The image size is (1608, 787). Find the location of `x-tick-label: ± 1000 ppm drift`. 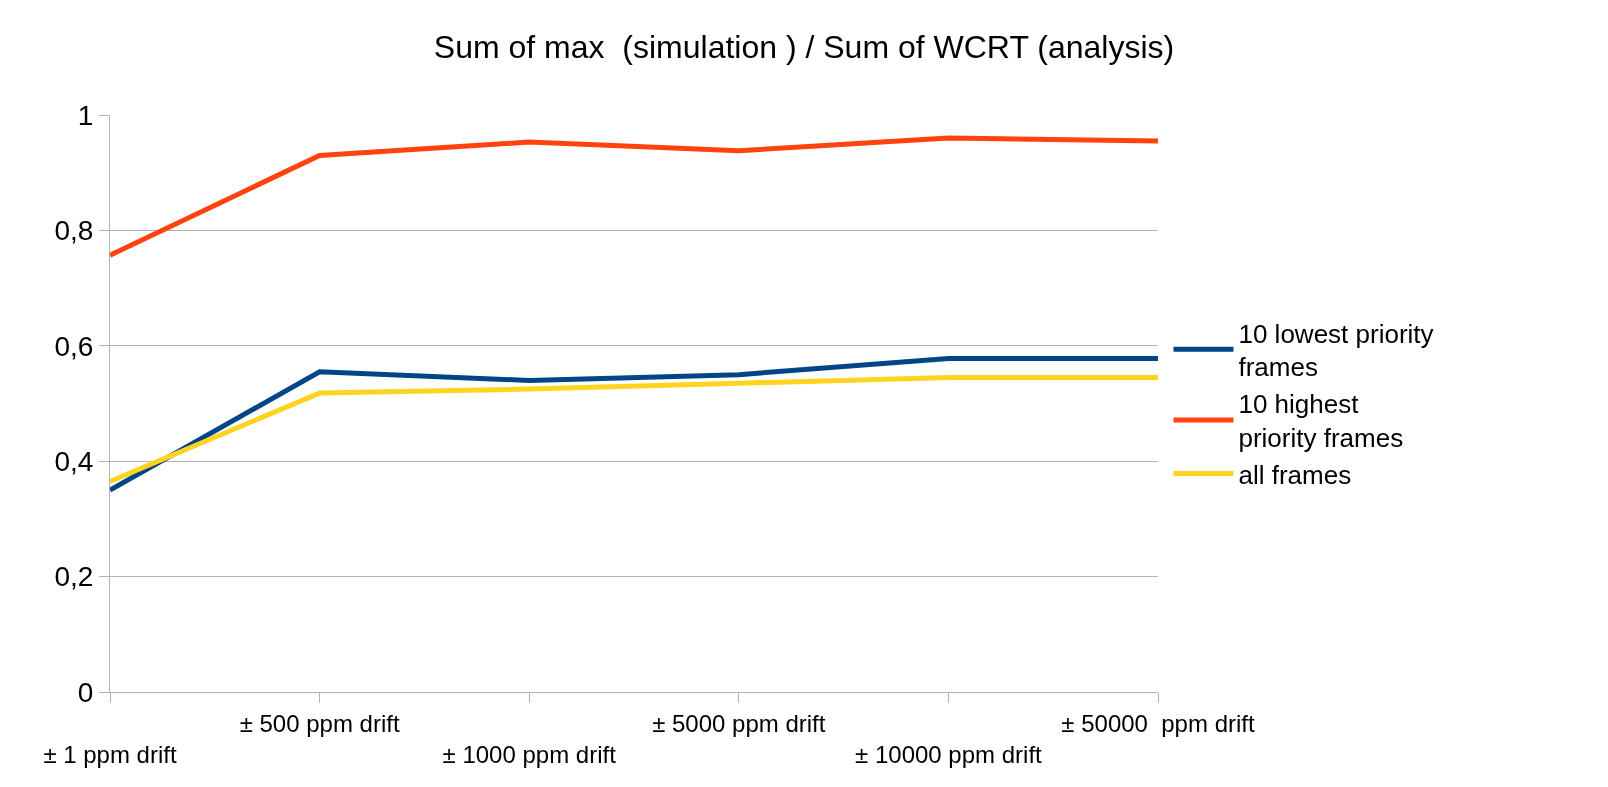

x-tick-label: ± 1000 ppm drift is located at coordinates (529, 754).